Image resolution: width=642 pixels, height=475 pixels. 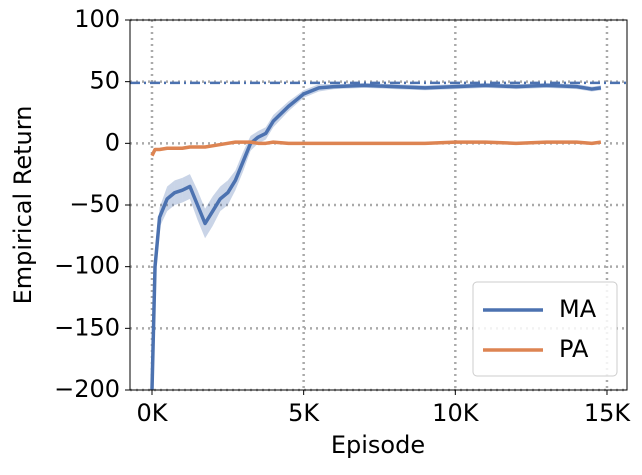 What do you see at coordinates (97, 19) in the screenshot?
I see `y-tick-label: 100` at bounding box center [97, 19].